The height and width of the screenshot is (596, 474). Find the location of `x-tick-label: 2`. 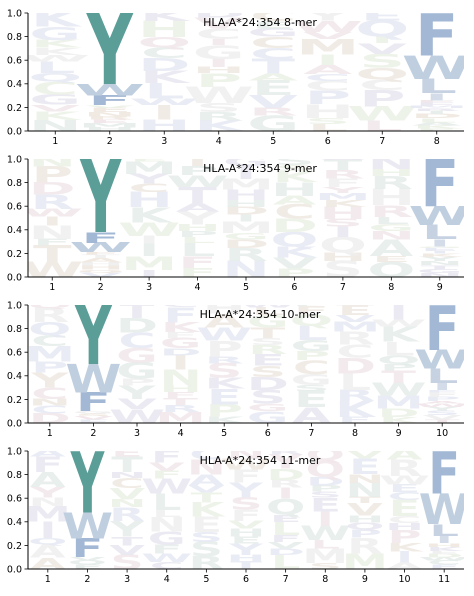

x-tick-label: 2 is located at coordinates (101, 287).